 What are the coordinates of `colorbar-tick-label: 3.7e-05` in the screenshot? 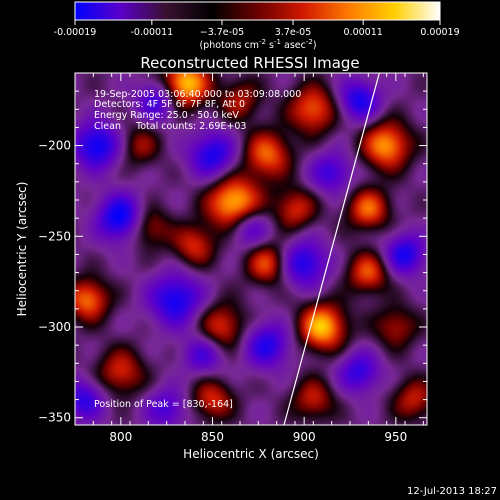 It's located at (293, 32).